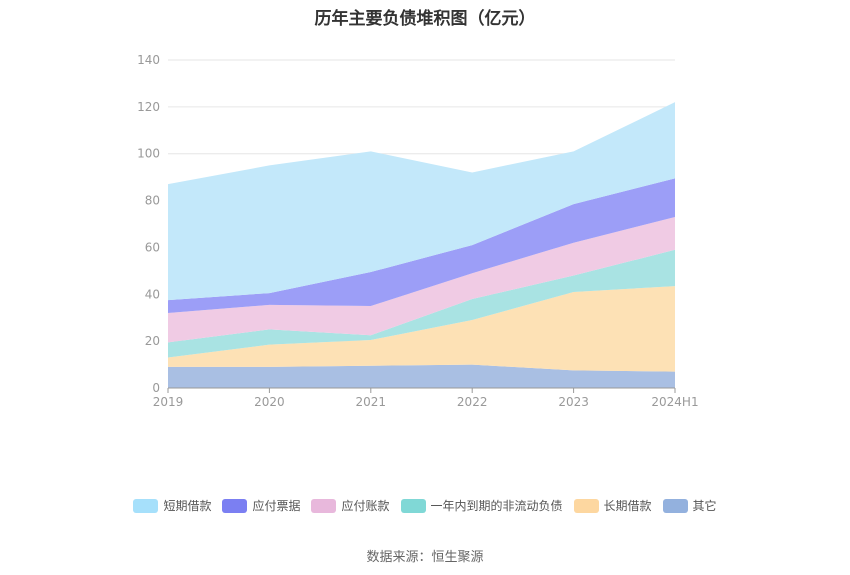  What do you see at coordinates (148, 60) in the screenshot?
I see `y-tick-label: 140` at bounding box center [148, 60].